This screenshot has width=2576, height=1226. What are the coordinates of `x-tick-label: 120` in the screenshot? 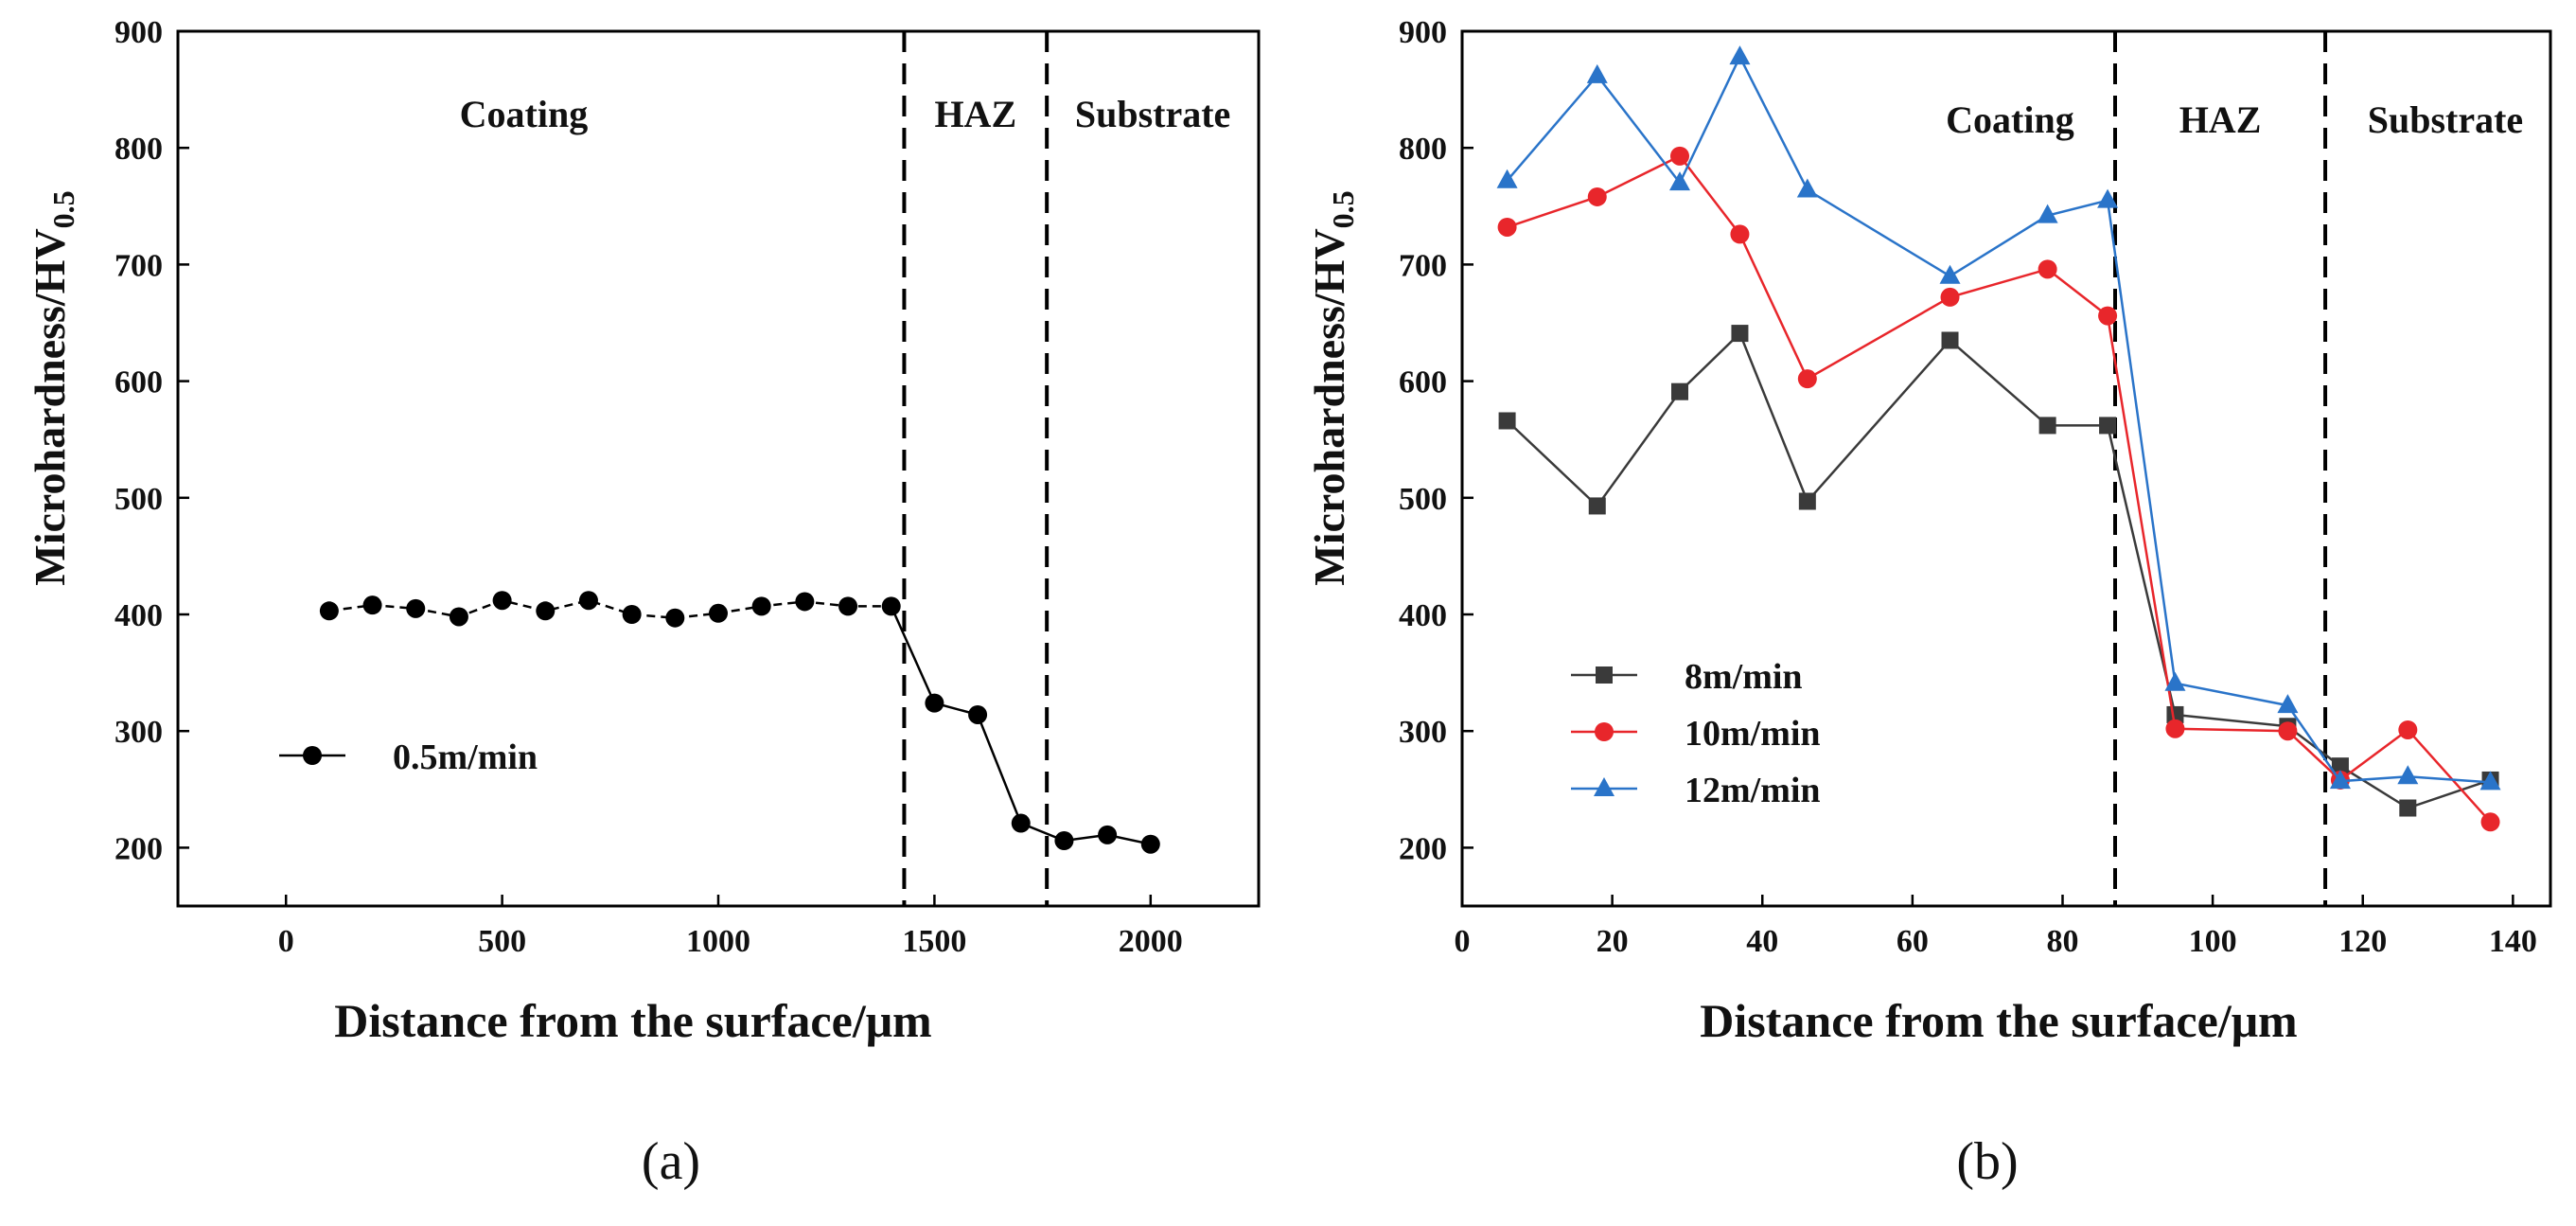 It's located at (2362, 941).